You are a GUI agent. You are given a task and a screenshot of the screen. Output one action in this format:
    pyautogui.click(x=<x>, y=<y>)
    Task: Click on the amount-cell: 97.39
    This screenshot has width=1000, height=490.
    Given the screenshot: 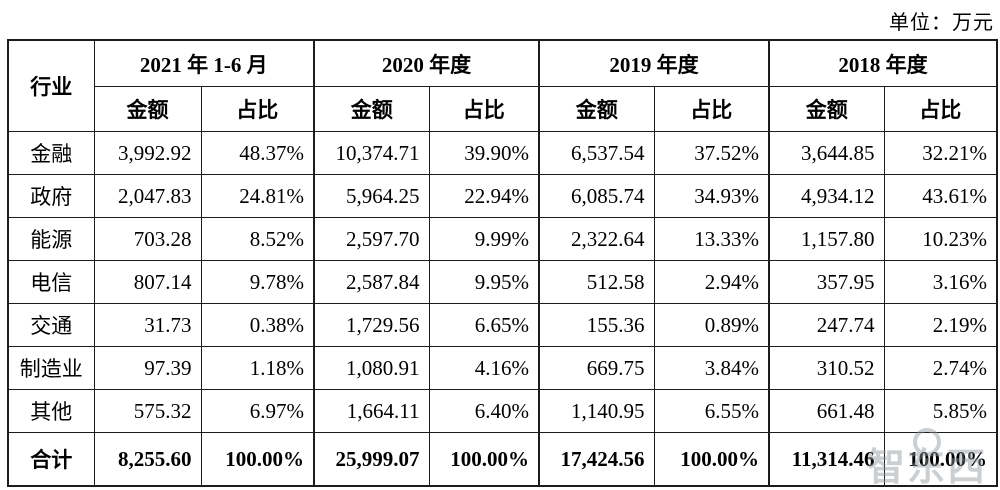 What is the action you would take?
    pyautogui.click(x=147, y=368)
    